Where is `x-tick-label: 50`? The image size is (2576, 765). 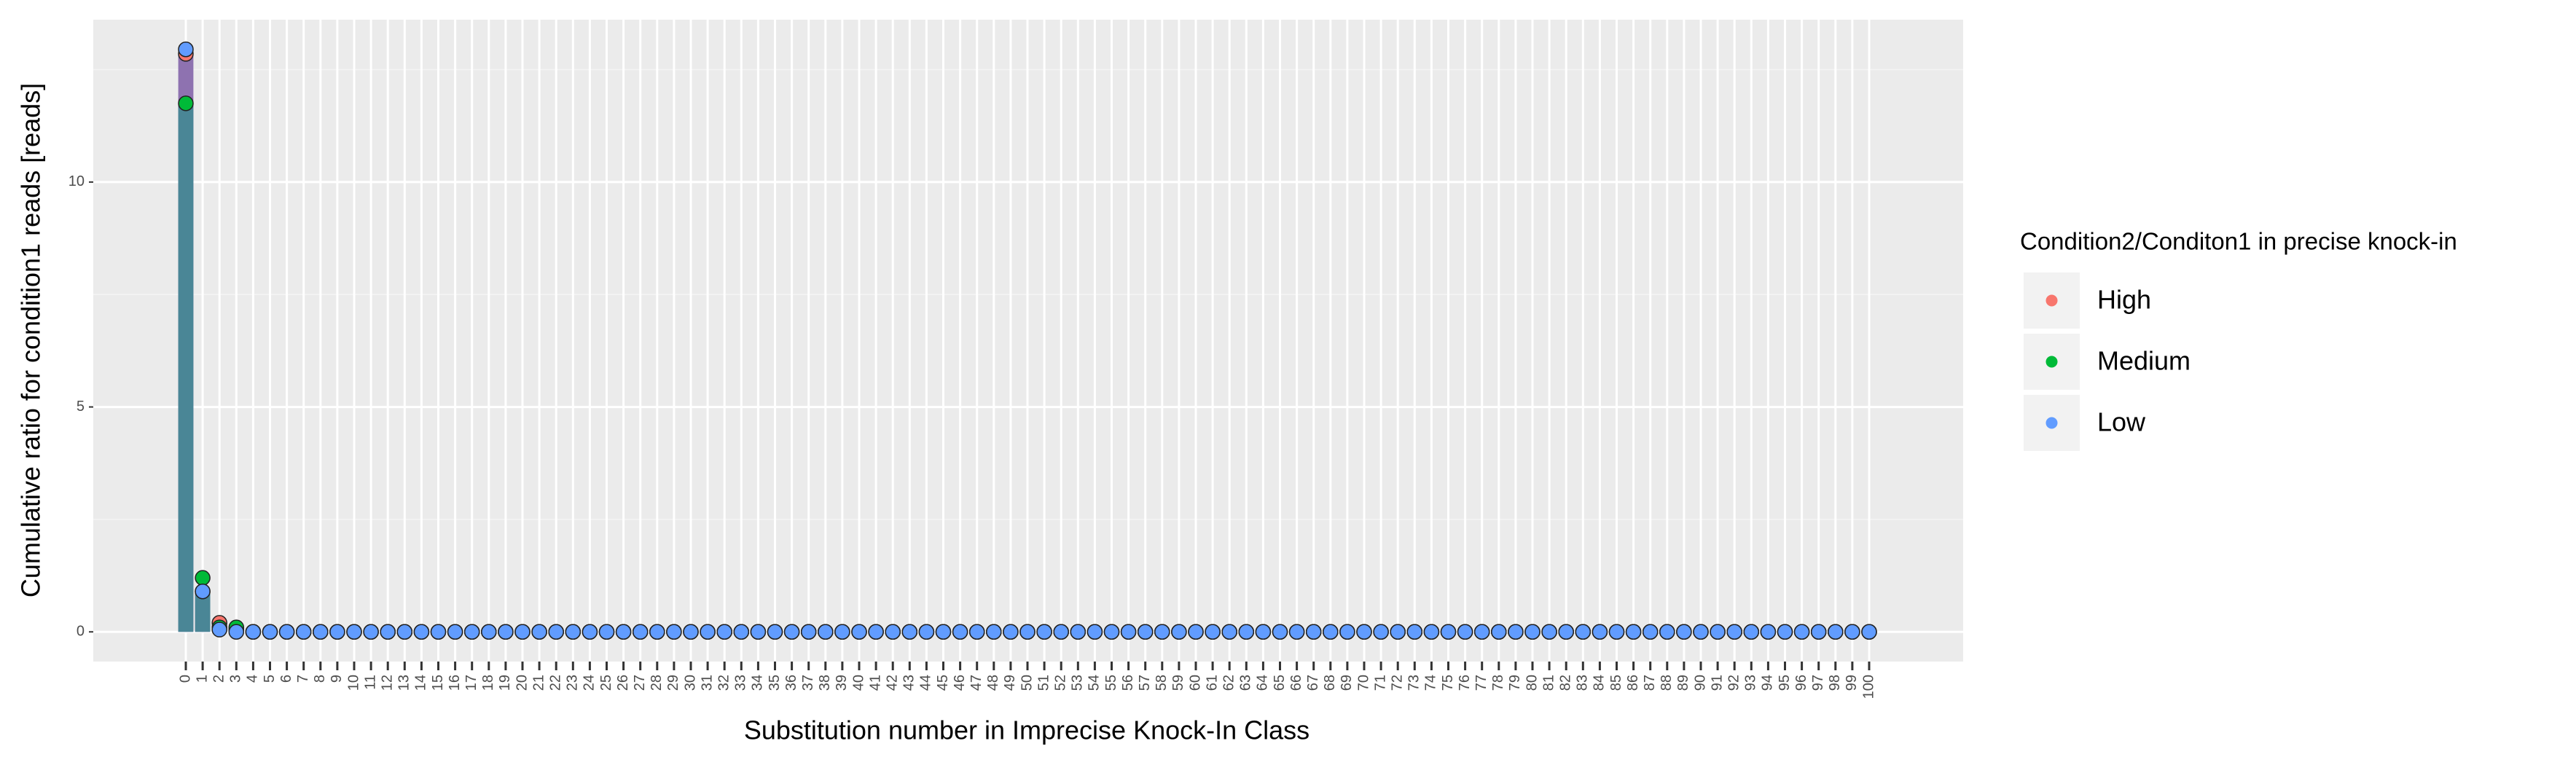
x-tick-label: 50 is located at coordinates (1027, 683).